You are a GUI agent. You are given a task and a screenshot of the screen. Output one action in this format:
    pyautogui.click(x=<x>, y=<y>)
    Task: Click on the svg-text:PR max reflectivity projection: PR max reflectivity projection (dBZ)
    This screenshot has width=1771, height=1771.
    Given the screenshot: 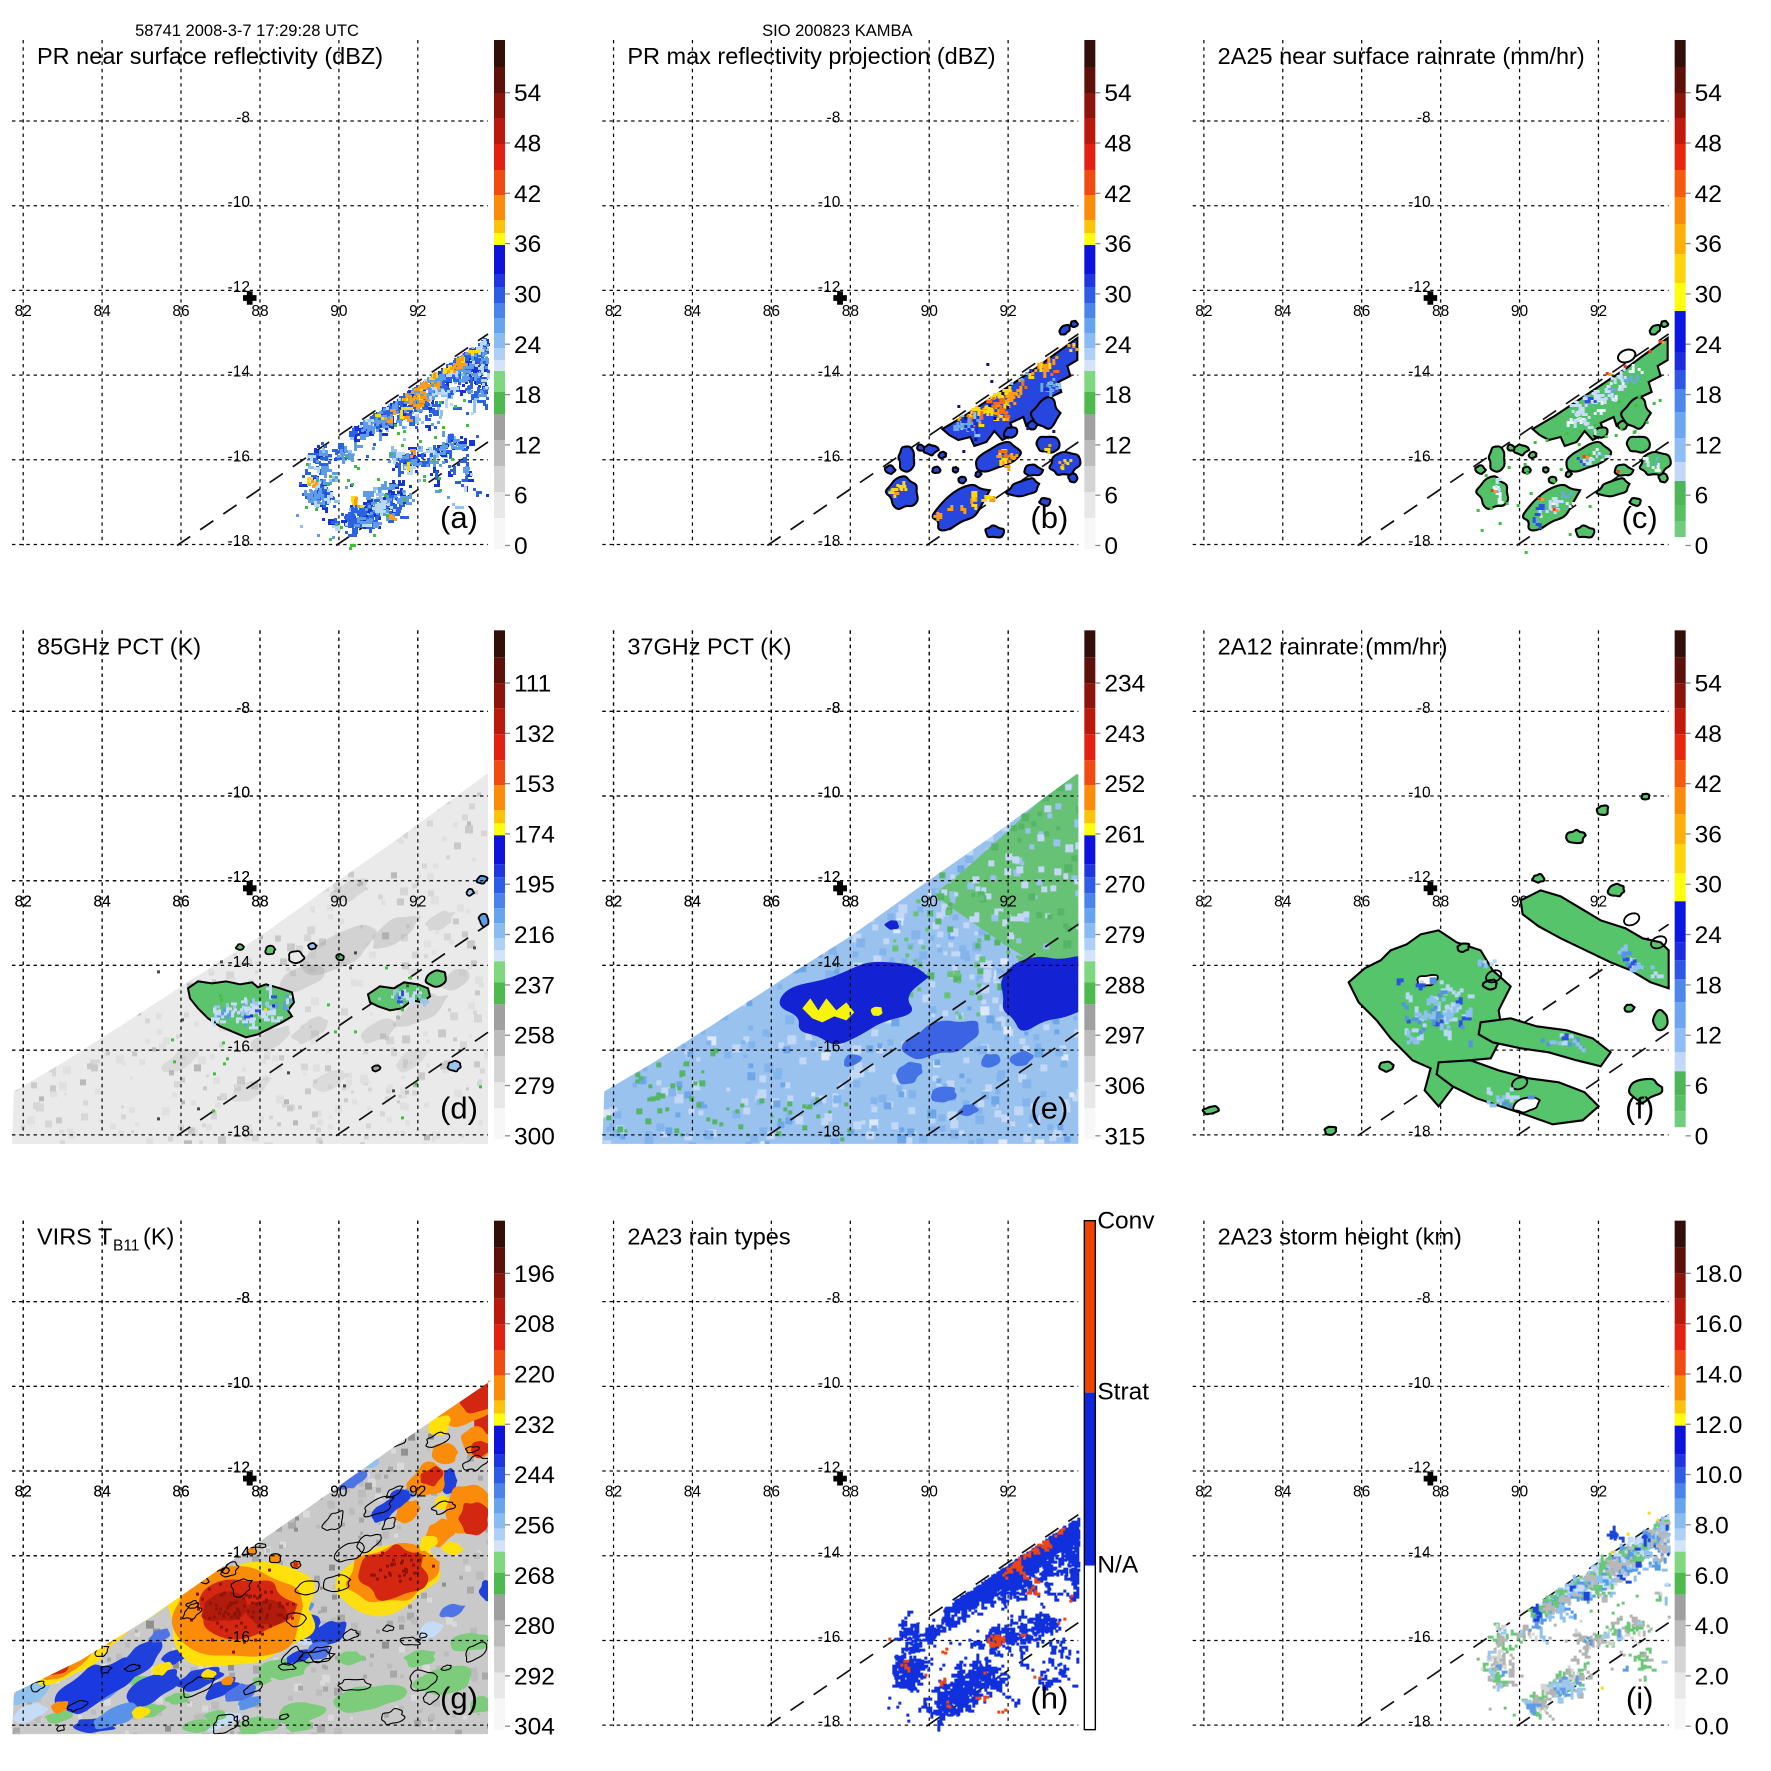 What is the action you would take?
    pyautogui.click(x=811, y=56)
    